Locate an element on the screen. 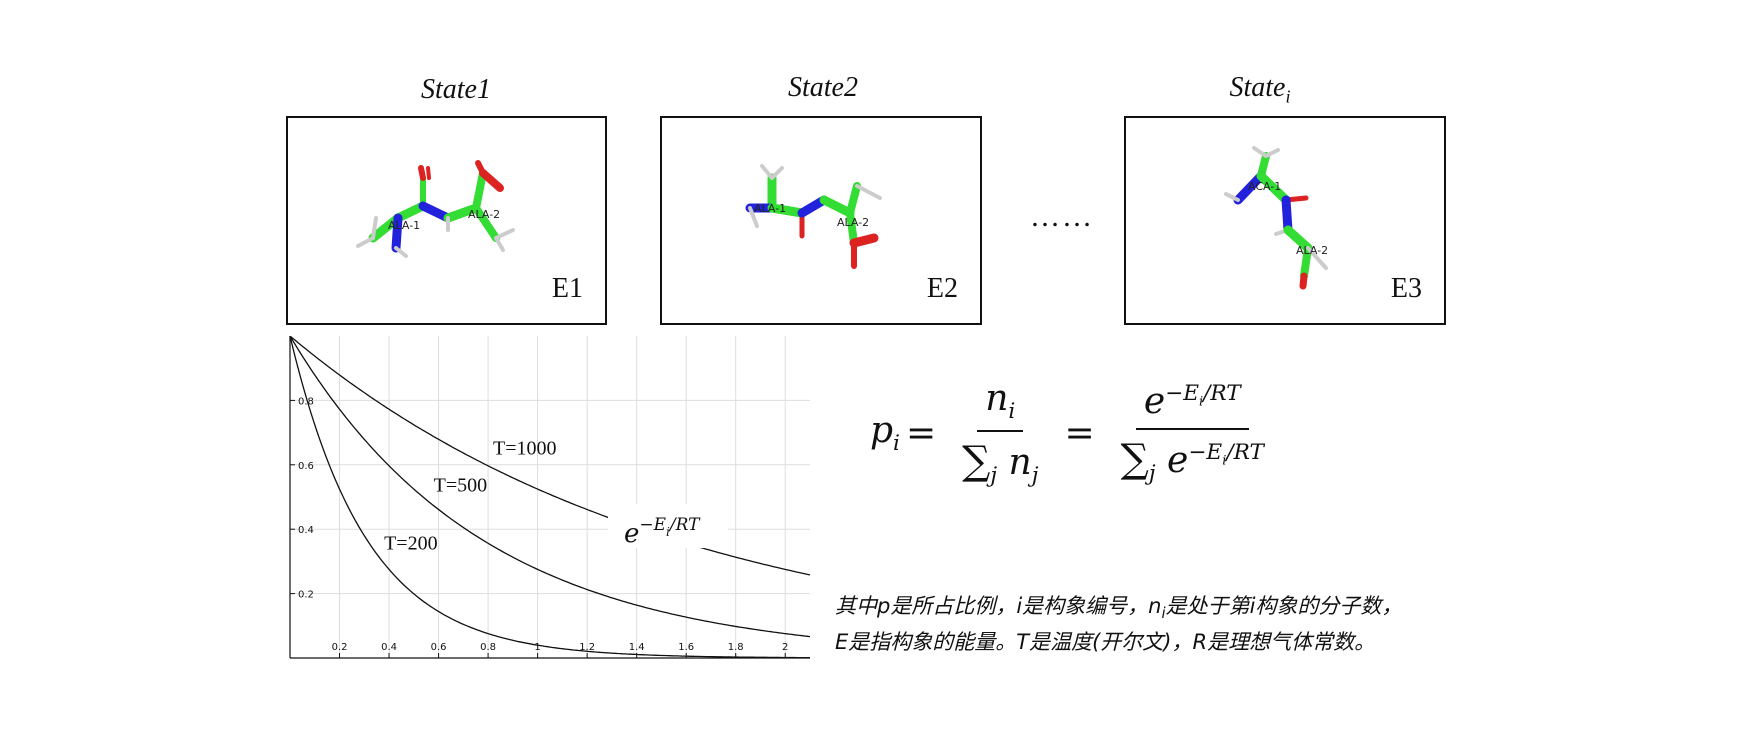  caption-line-2: E是指构象的能量。T是温度(开尔文)，R是理想气体常数。 is located at coordinates (1105, 642).